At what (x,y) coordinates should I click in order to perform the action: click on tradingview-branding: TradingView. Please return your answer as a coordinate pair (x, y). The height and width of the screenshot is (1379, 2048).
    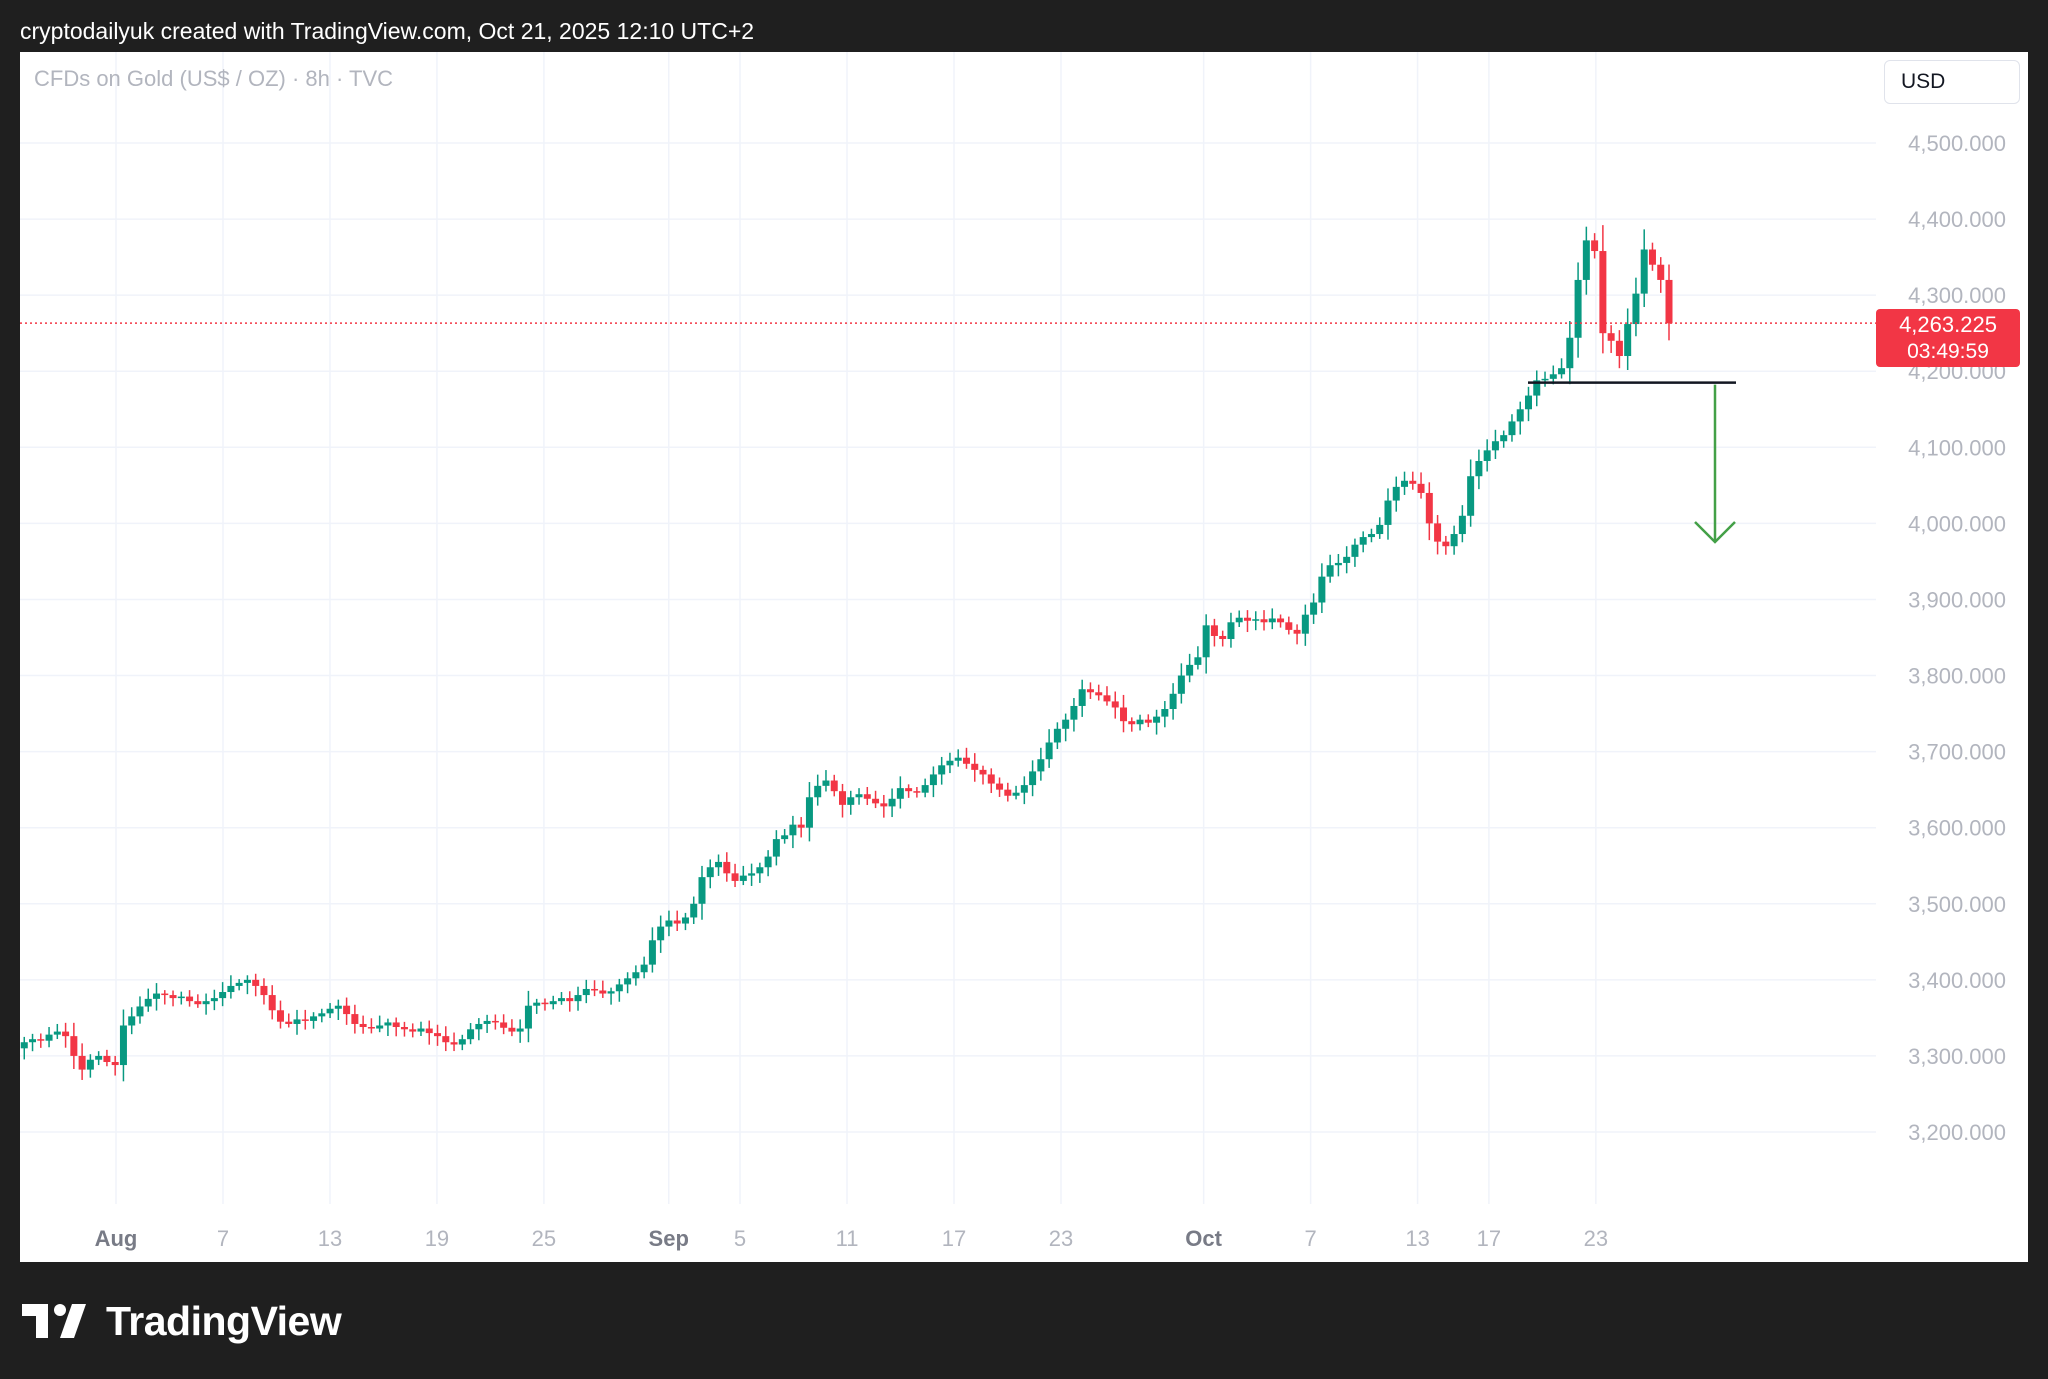
    Looking at the image, I should click on (182, 1321).